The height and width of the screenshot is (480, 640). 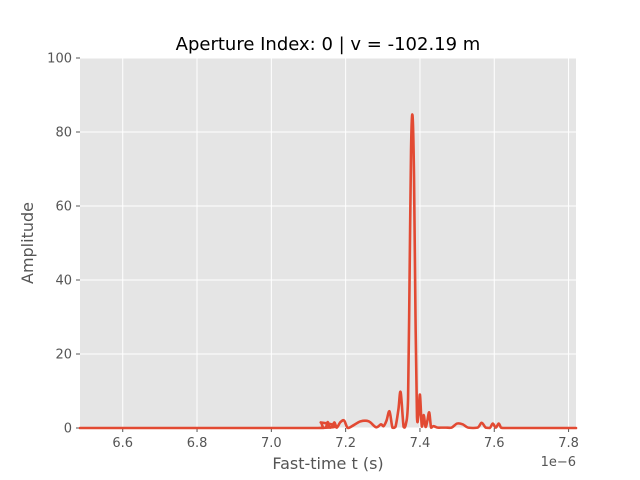 I want to click on x-tick-label: 7.8, so click(x=568, y=443).